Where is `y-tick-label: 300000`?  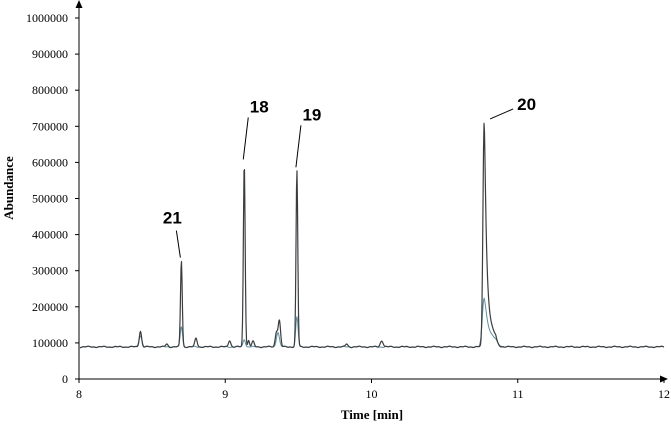 y-tick-label: 300000 is located at coordinates (50, 271).